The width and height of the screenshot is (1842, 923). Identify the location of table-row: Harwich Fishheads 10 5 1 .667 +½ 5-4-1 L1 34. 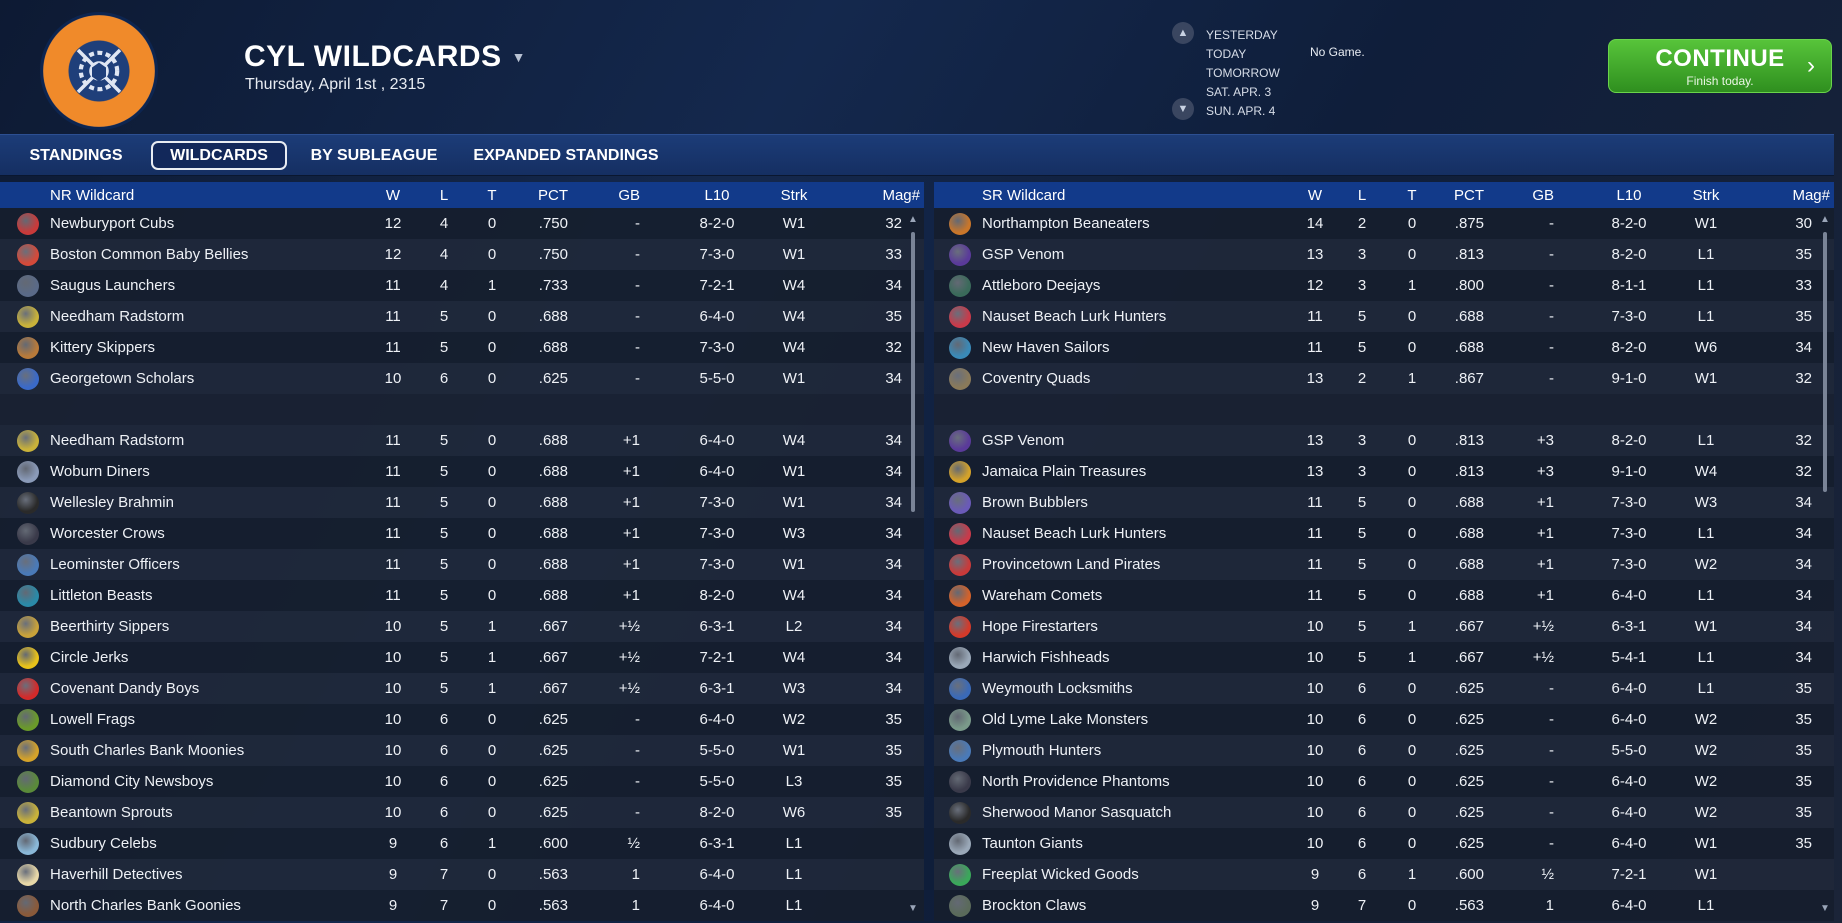
(1384, 657).